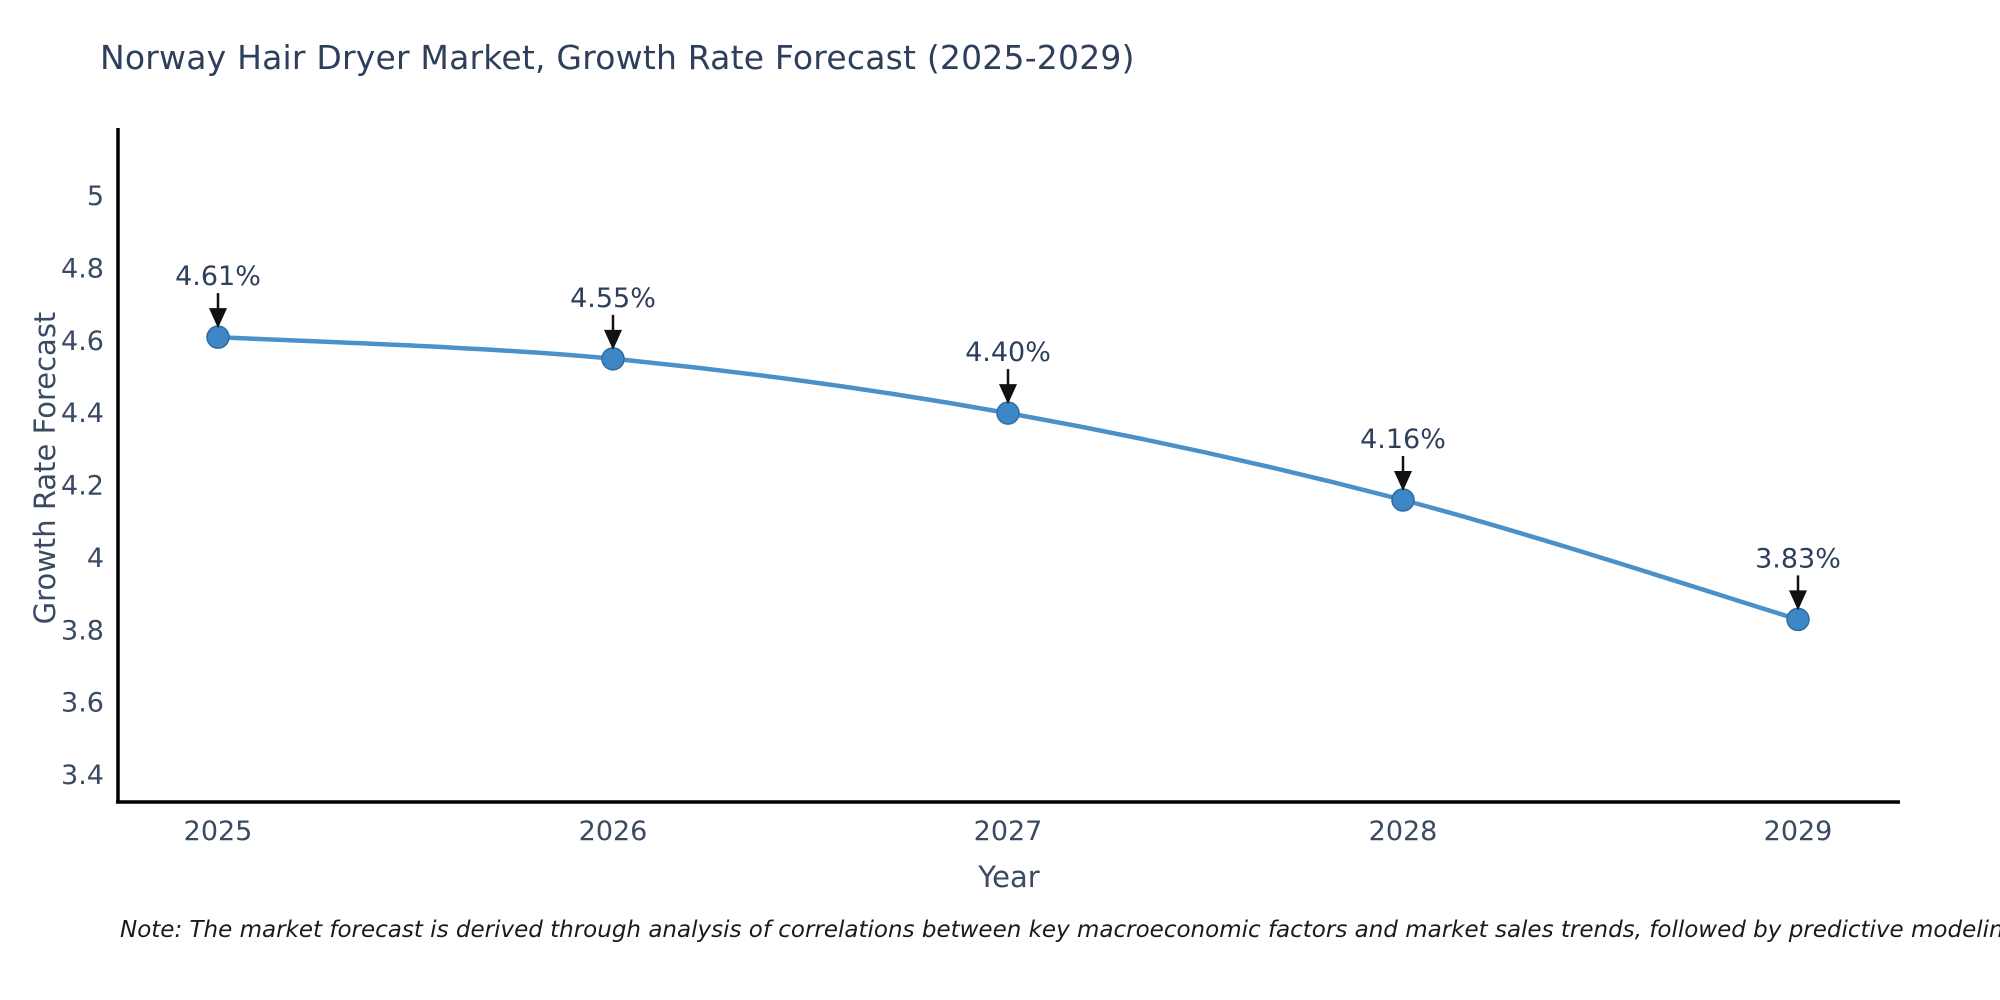 This screenshot has width=2000, height=1000. Describe the element at coordinates (1798, 558) in the screenshot. I see `data-point-label: 3.83%` at that location.